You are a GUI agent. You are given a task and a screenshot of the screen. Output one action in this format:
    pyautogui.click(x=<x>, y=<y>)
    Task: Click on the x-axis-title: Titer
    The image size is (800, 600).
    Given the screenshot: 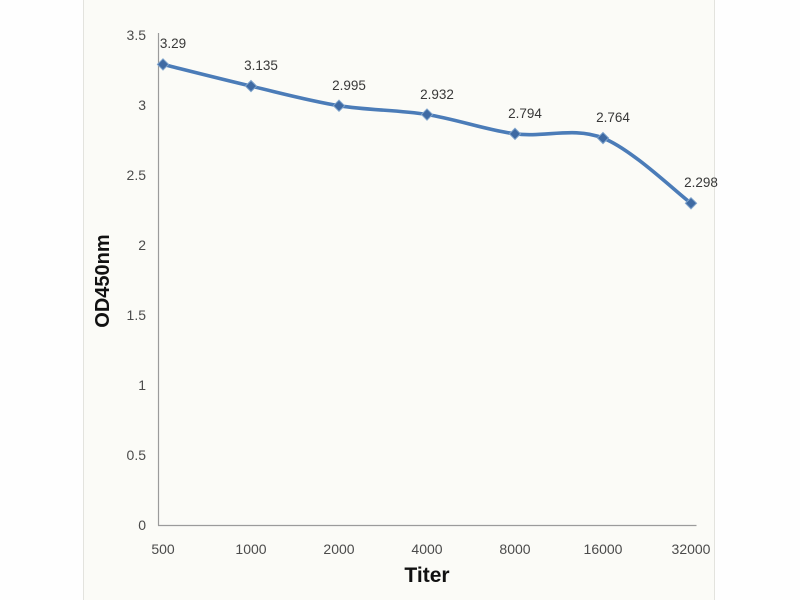 What is the action you would take?
    pyautogui.click(x=427, y=575)
    